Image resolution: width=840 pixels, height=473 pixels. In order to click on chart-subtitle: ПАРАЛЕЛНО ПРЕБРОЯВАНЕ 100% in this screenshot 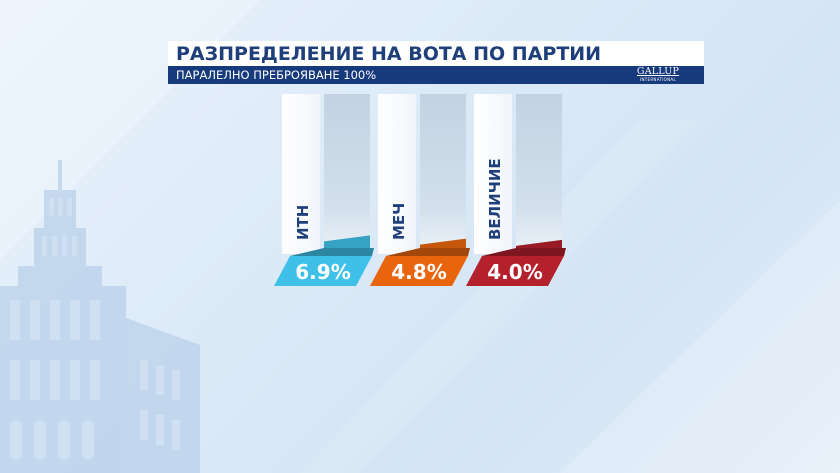, I will do `click(276, 75)`.